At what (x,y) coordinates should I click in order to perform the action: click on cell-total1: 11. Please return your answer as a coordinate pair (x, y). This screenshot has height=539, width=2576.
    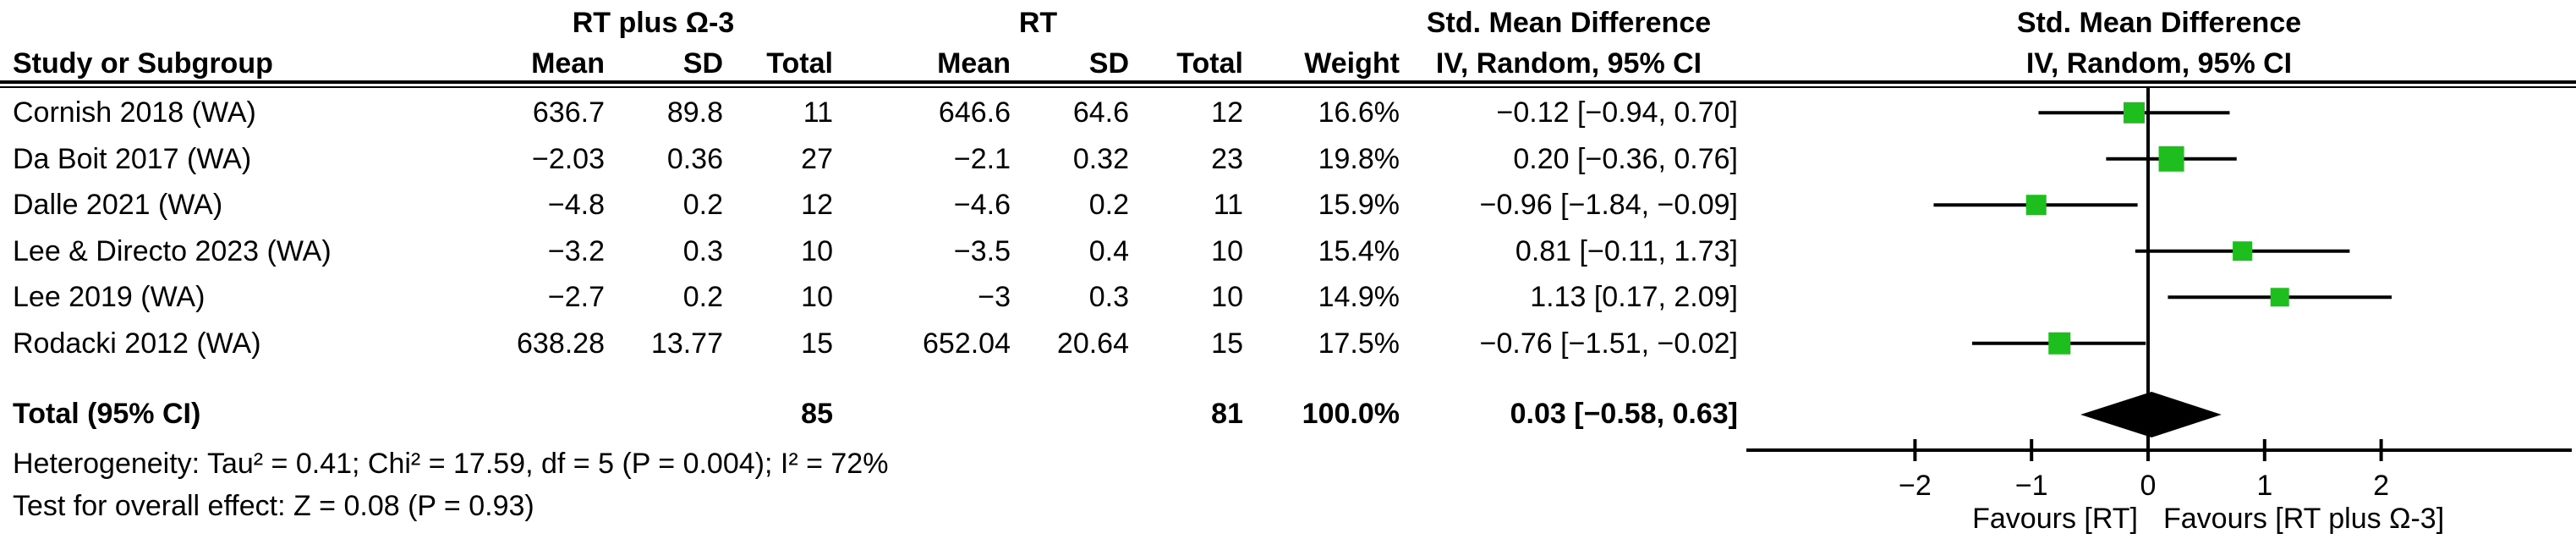
    Looking at the image, I should click on (818, 113).